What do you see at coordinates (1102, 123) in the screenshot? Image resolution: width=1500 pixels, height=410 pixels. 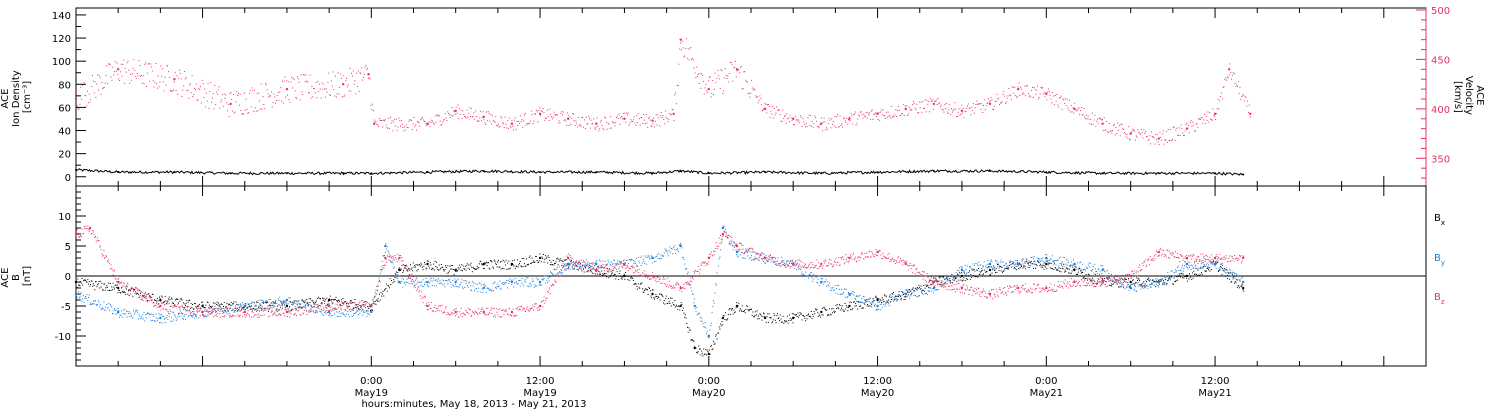 I see `velocity-point` at bounding box center [1102, 123].